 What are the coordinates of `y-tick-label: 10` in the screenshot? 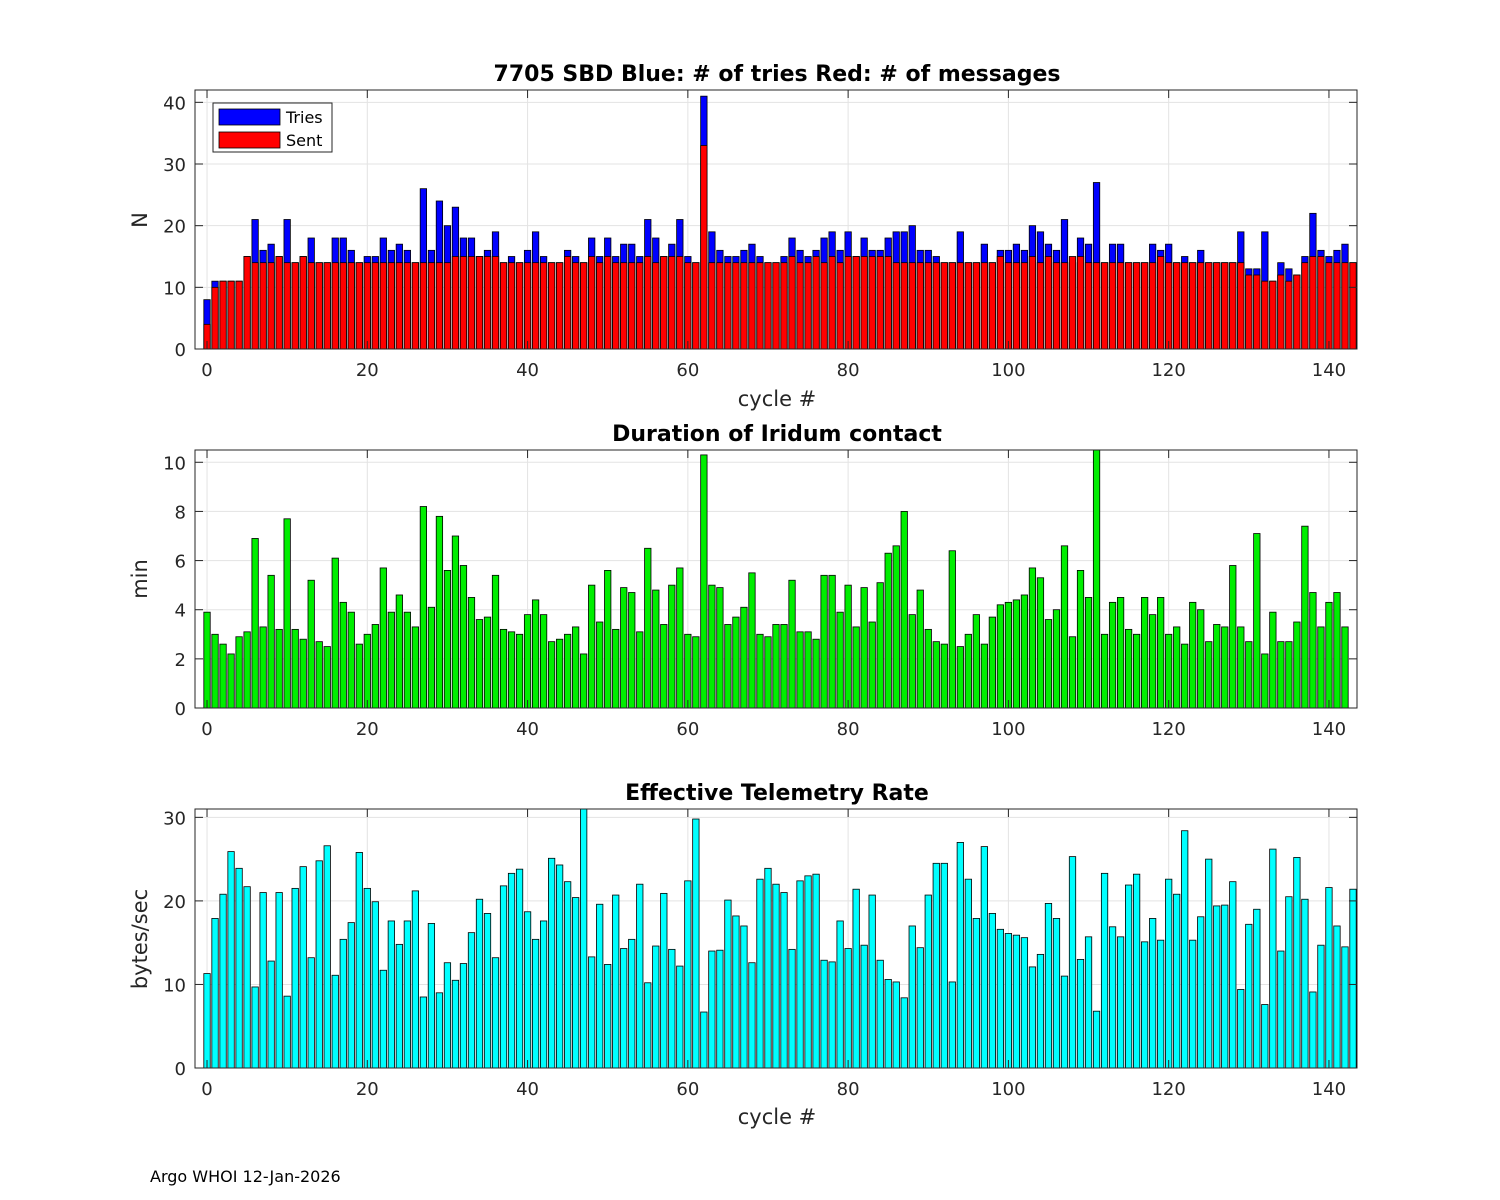 It's located at (174, 463).